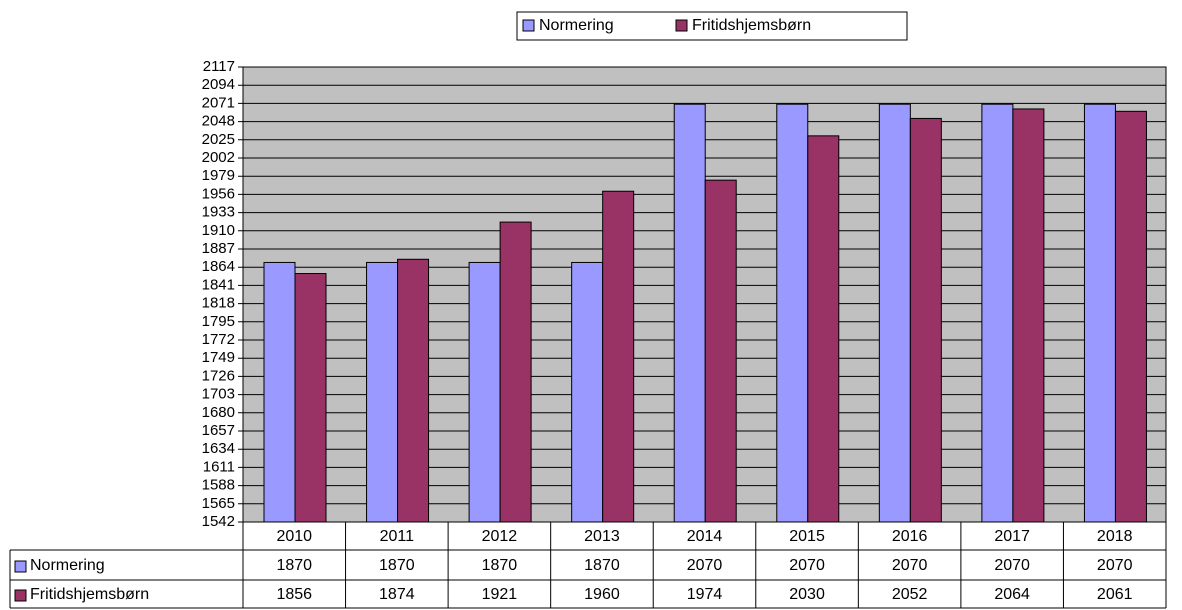  Describe the element at coordinates (218, 521) in the screenshot. I see `y-tick-label: 1542` at that location.